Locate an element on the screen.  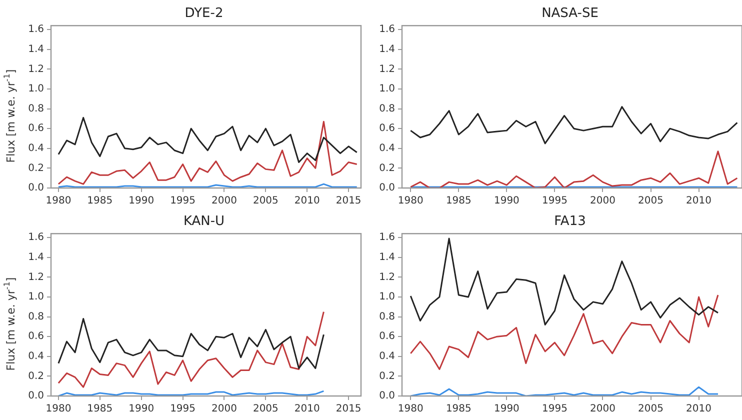
chart-title: KAN-U is located at coordinates (204, 222).